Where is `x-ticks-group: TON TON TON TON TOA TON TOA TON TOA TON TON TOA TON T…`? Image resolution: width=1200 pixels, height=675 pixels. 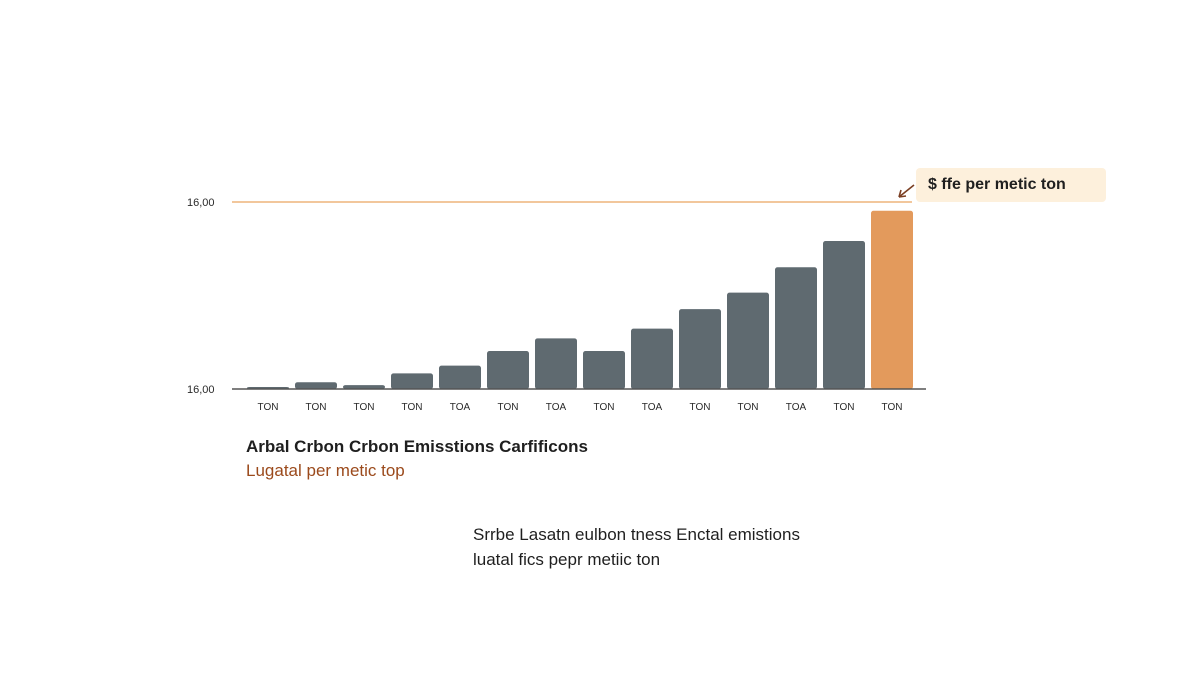 x-ticks-group: TON TON TON TON TOA TON TOA TON TOA TON TON TOA TON T… is located at coordinates (580, 407).